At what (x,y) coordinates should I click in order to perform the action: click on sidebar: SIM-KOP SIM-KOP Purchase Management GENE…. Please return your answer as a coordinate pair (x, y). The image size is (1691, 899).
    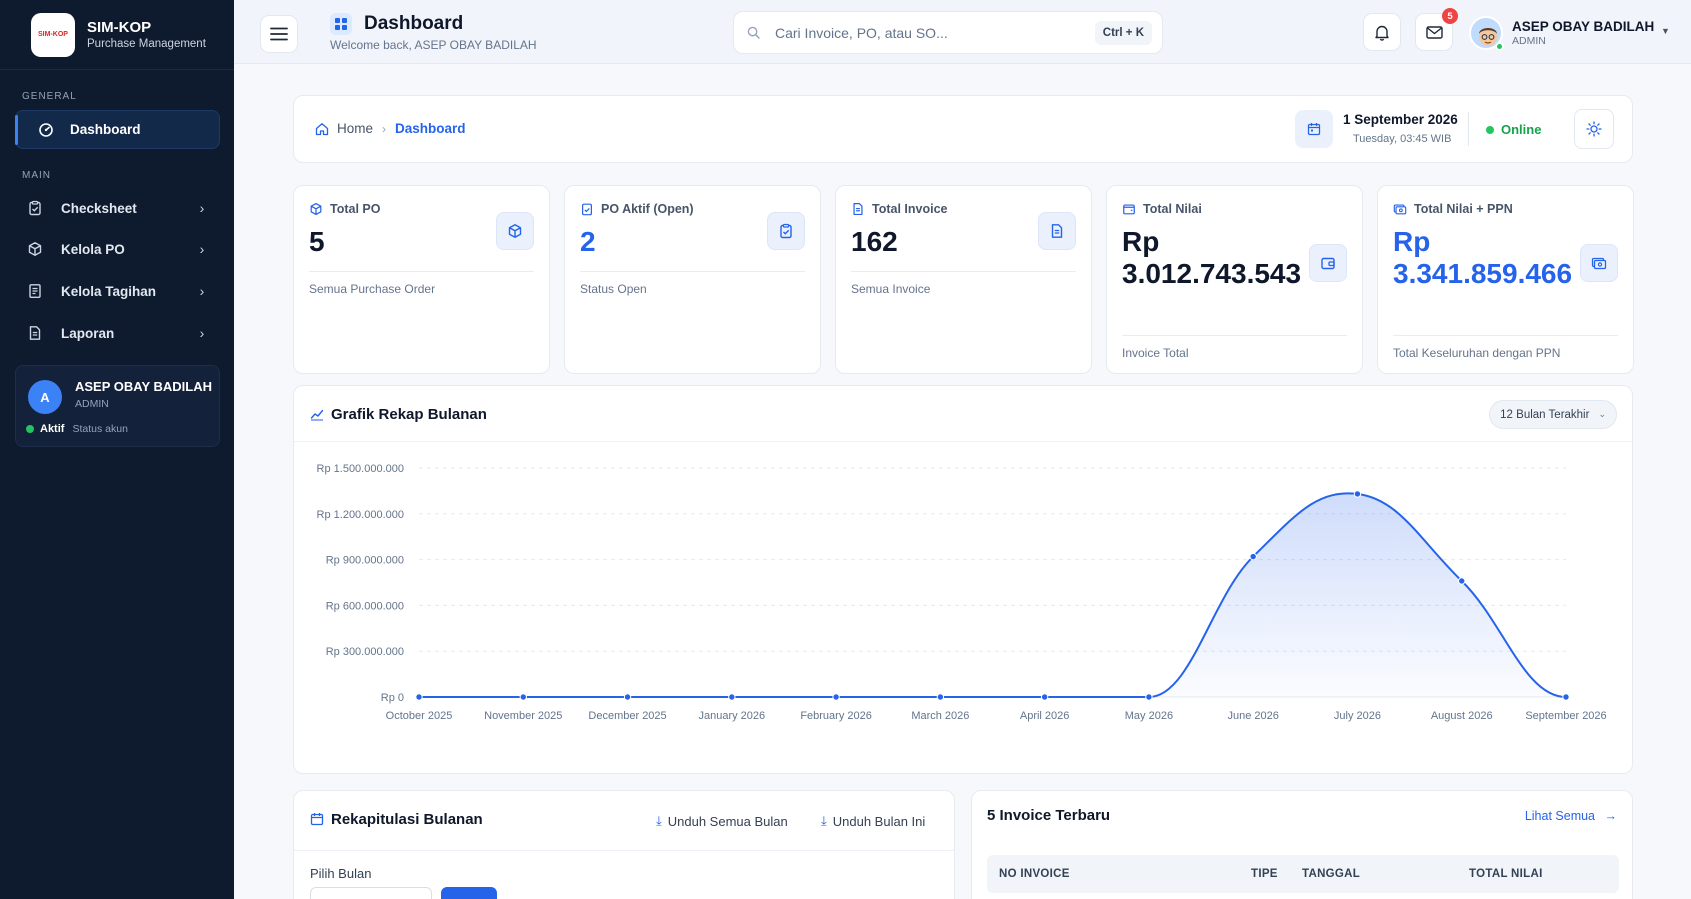
    Looking at the image, I should click on (117, 449).